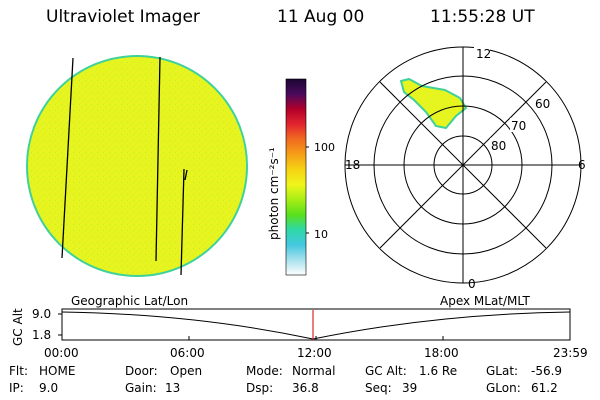 Image resolution: width=600 pixels, height=400 pixels. What do you see at coordinates (582, 165) in the screenshot?
I see `mlt-label-6: 6` at bounding box center [582, 165].